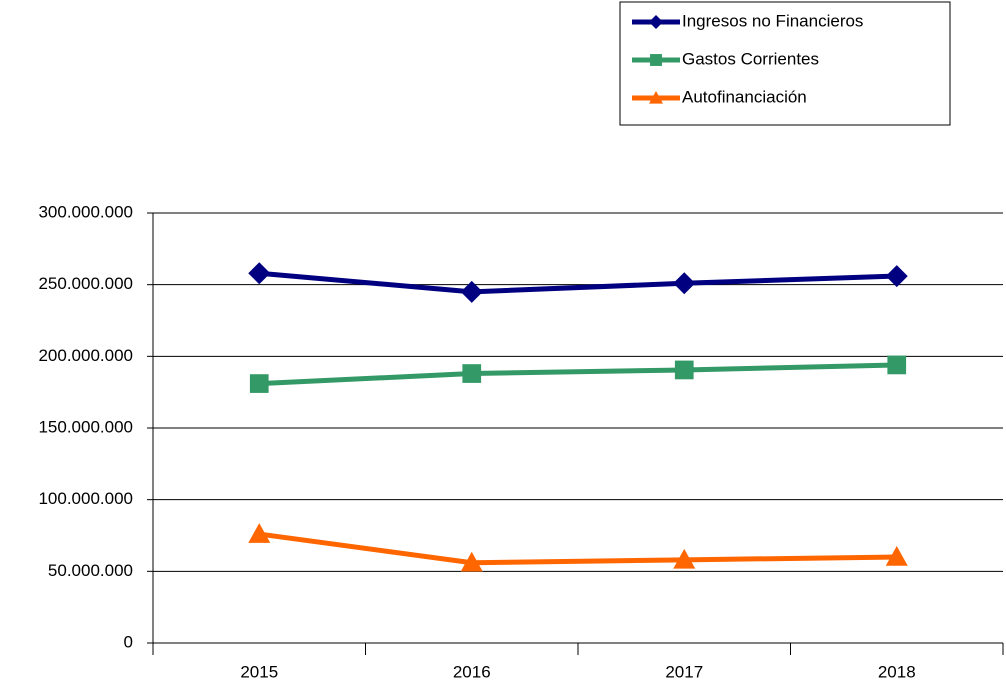 The width and height of the screenshot is (1006, 692). What do you see at coordinates (85, 211) in the screenshot?
I see `y-tick-label: 300.000.000` at bounding box center [85, 211].